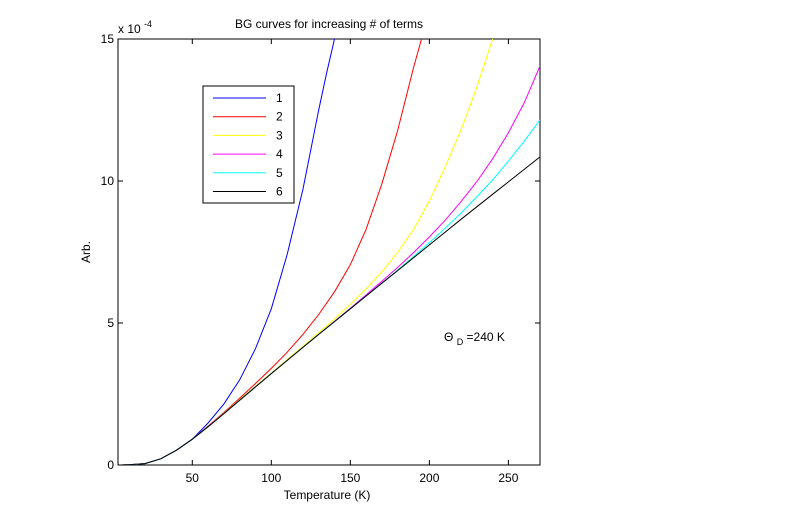 This screenshot has height=524, width=793. What do you see at coordinates (108, 181) in the screenshot?
I see `y-tick-label: 10` at bounding box center [108, 181].